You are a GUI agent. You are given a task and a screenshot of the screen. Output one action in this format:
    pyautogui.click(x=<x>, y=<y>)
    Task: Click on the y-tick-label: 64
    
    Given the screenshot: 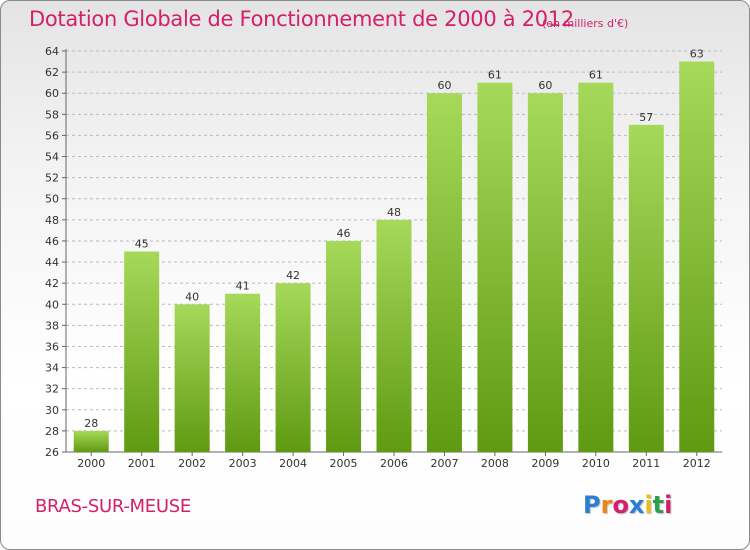 What is the action you would take?
    pyautogui.click(x=52, y=51)
    